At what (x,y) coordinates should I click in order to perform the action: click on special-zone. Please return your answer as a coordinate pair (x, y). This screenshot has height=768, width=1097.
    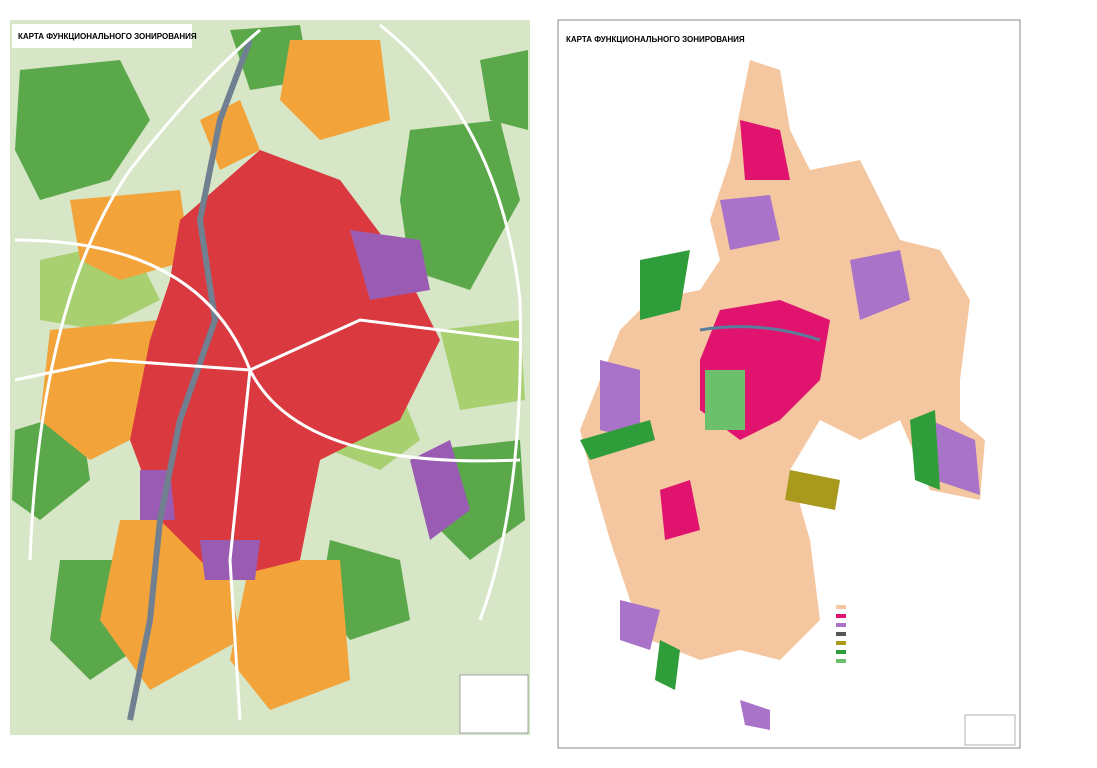
    Looking at the image, I should click on (812, 490).